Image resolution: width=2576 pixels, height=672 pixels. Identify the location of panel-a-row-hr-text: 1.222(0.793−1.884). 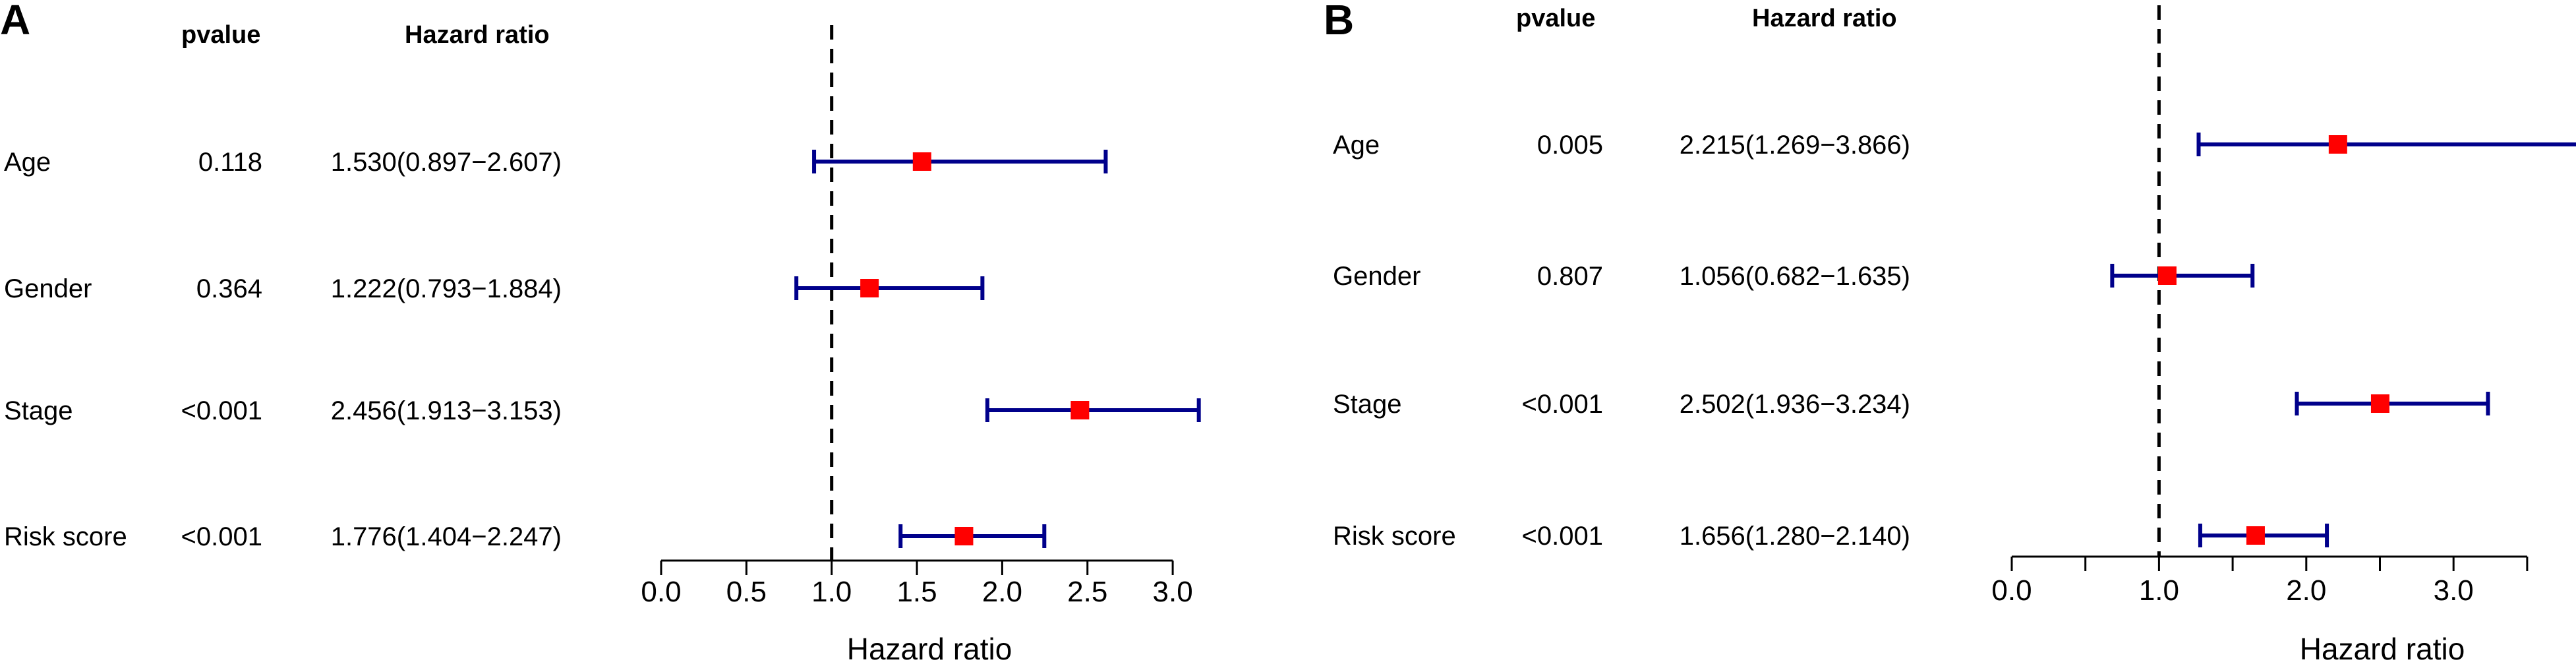
(446, 288).